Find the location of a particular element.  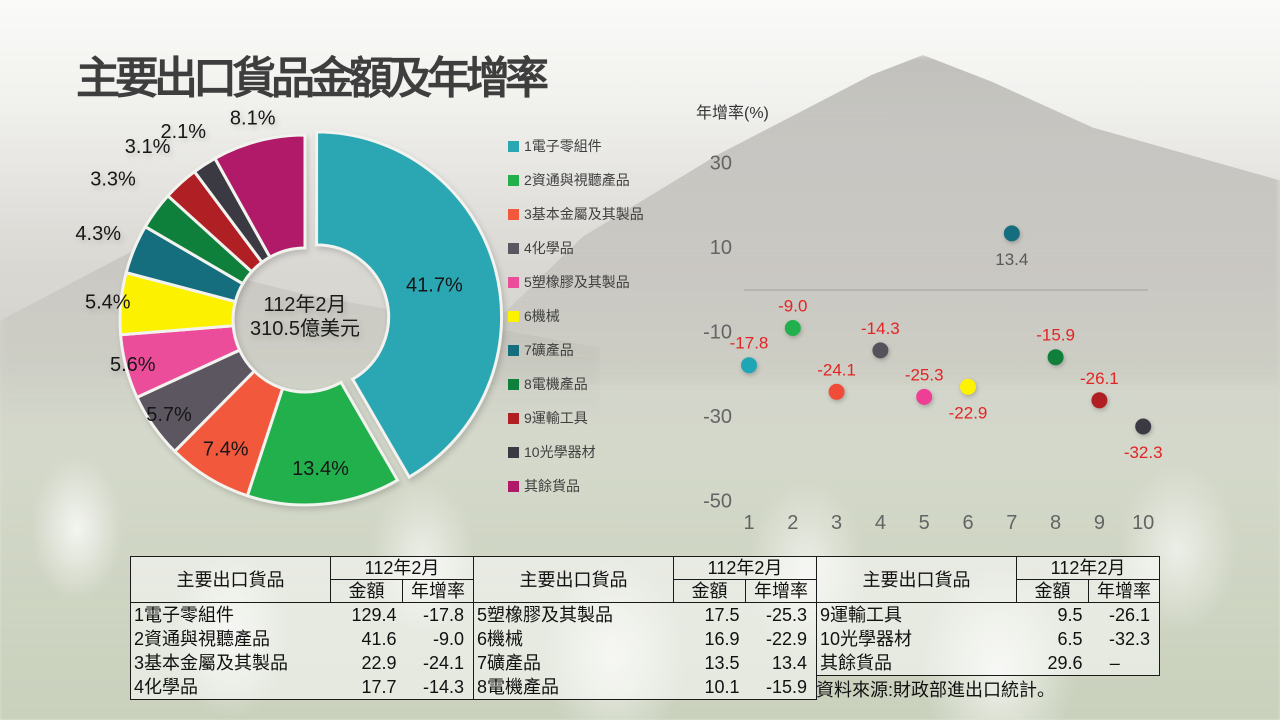

table-row: 其餘貨品 29.6 – is located at coordinates (988, 663).